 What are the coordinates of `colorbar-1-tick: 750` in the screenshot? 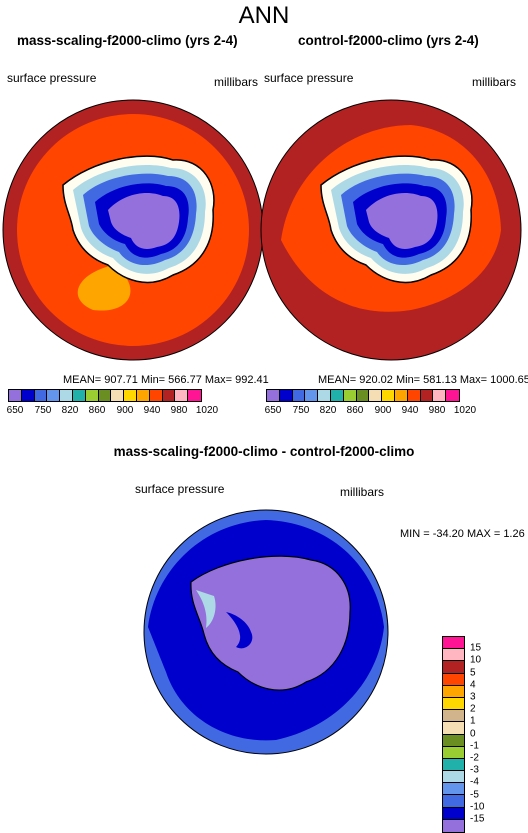 It's located at (43, 410).